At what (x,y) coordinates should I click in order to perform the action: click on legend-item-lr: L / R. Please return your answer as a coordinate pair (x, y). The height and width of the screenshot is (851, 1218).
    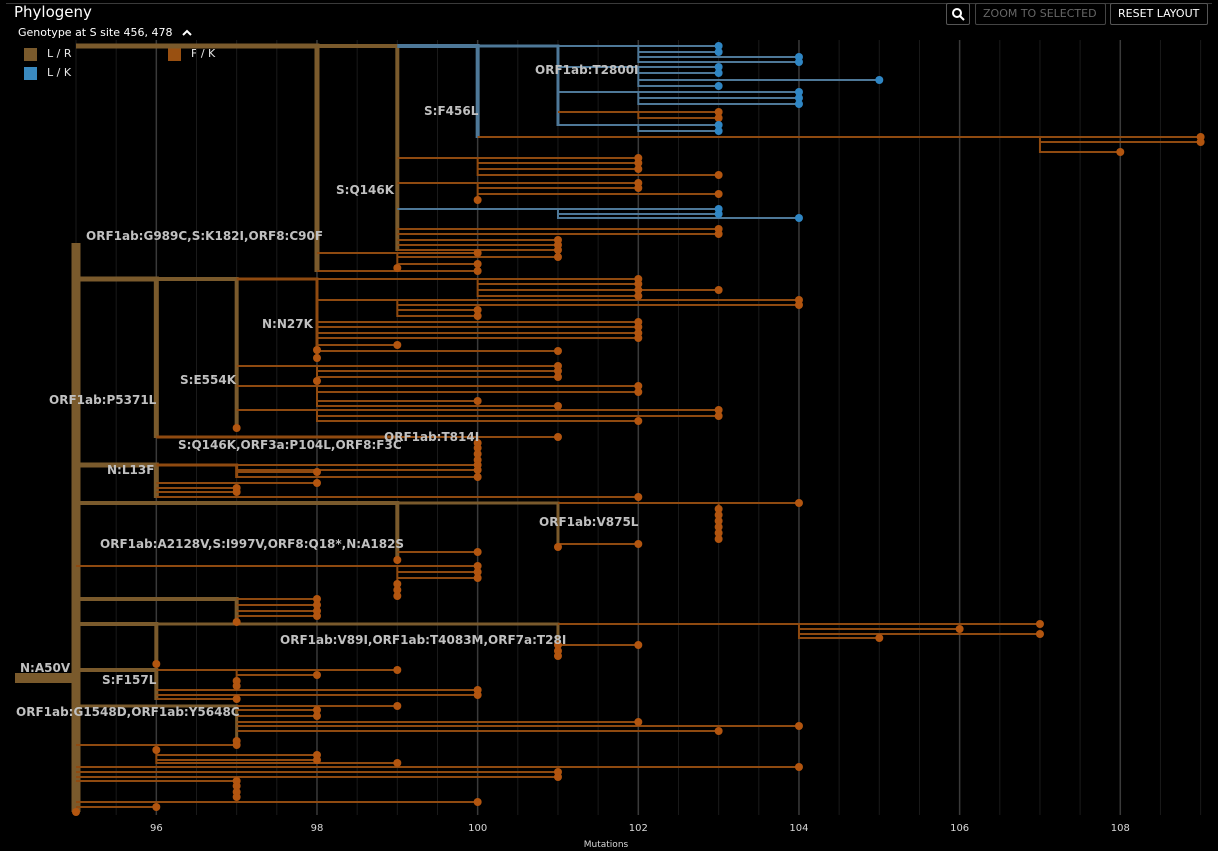
    Looking at the image, I should click on (47, 54).